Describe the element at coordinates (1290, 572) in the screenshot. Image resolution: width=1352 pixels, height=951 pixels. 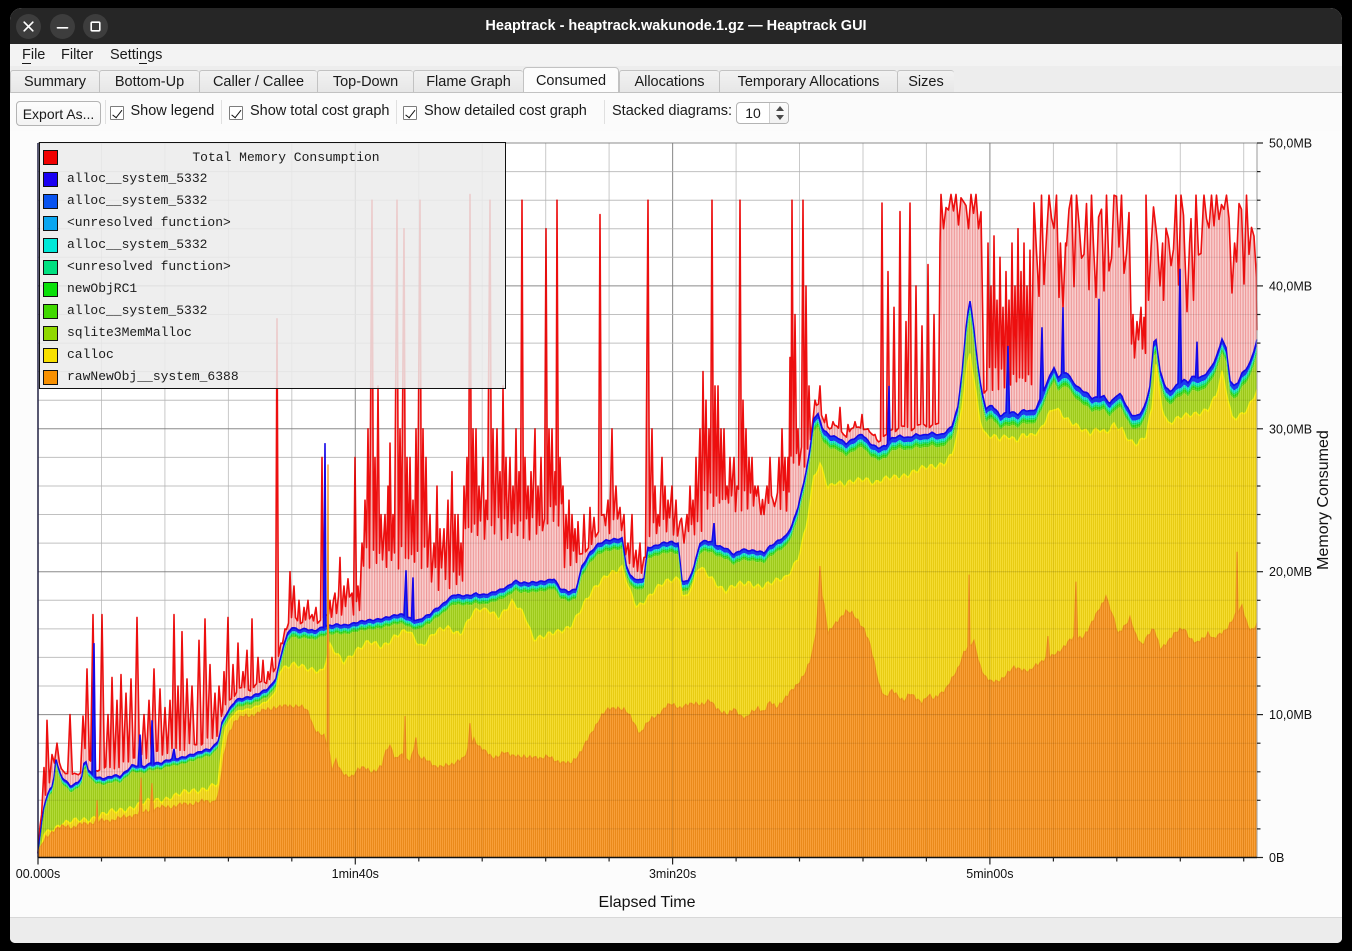
I see `svg-text: 20,0MB` at that location.